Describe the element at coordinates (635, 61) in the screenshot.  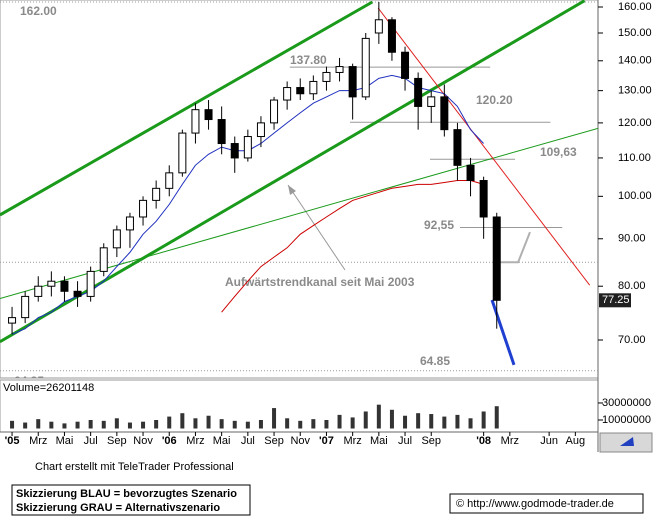
I see `y-tick-label: 140.00` at that location.